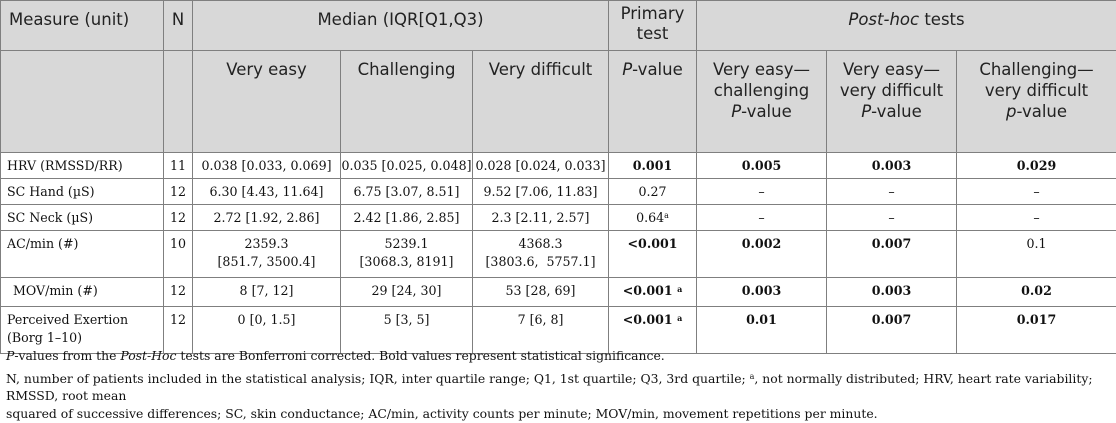 This screenshot has height=423, width=1116. Describe the element at coordinates (541, 292) in the screenshot. I see `row-very-difficult: 53 [28, 69]` at that location.